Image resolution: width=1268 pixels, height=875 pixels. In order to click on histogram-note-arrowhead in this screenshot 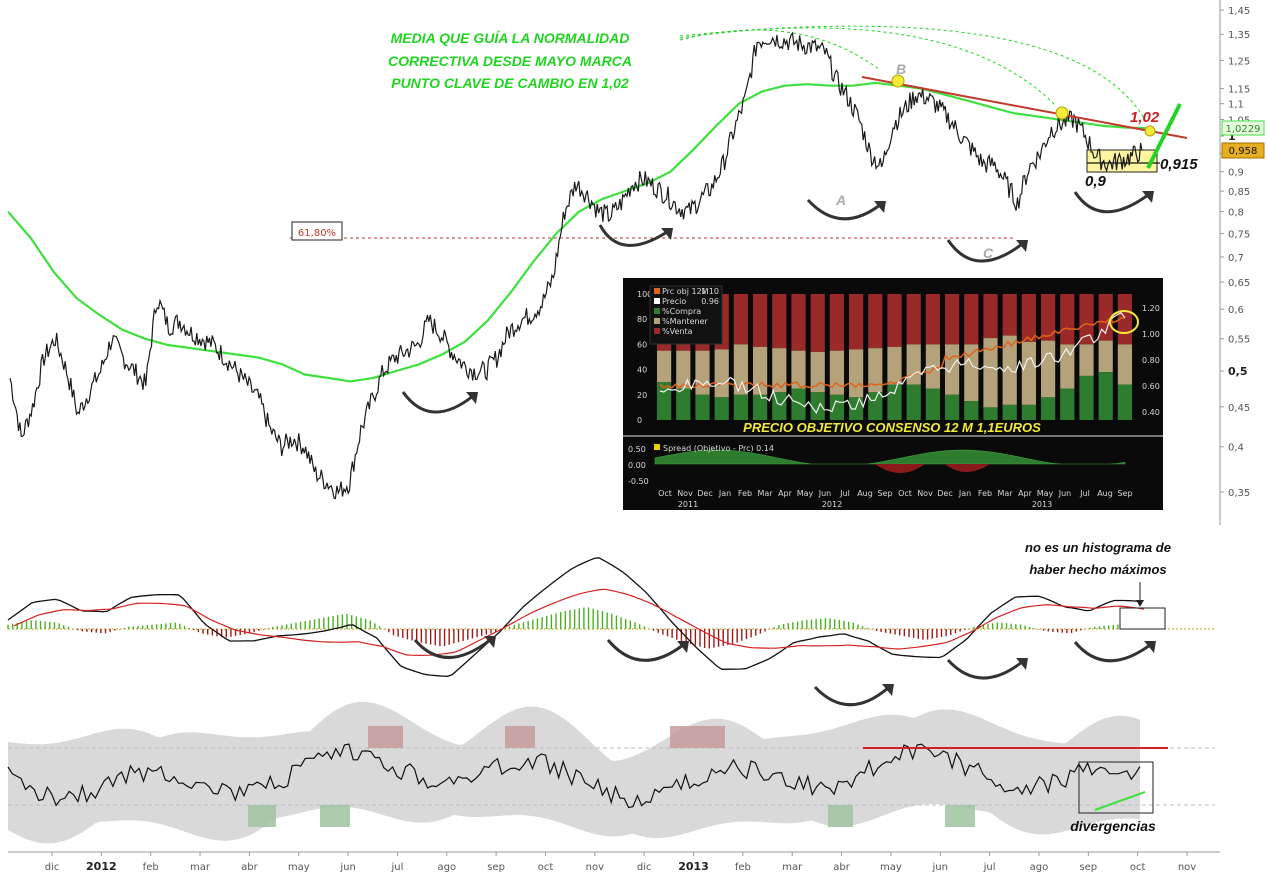, I will do `click(1140, 603)`.